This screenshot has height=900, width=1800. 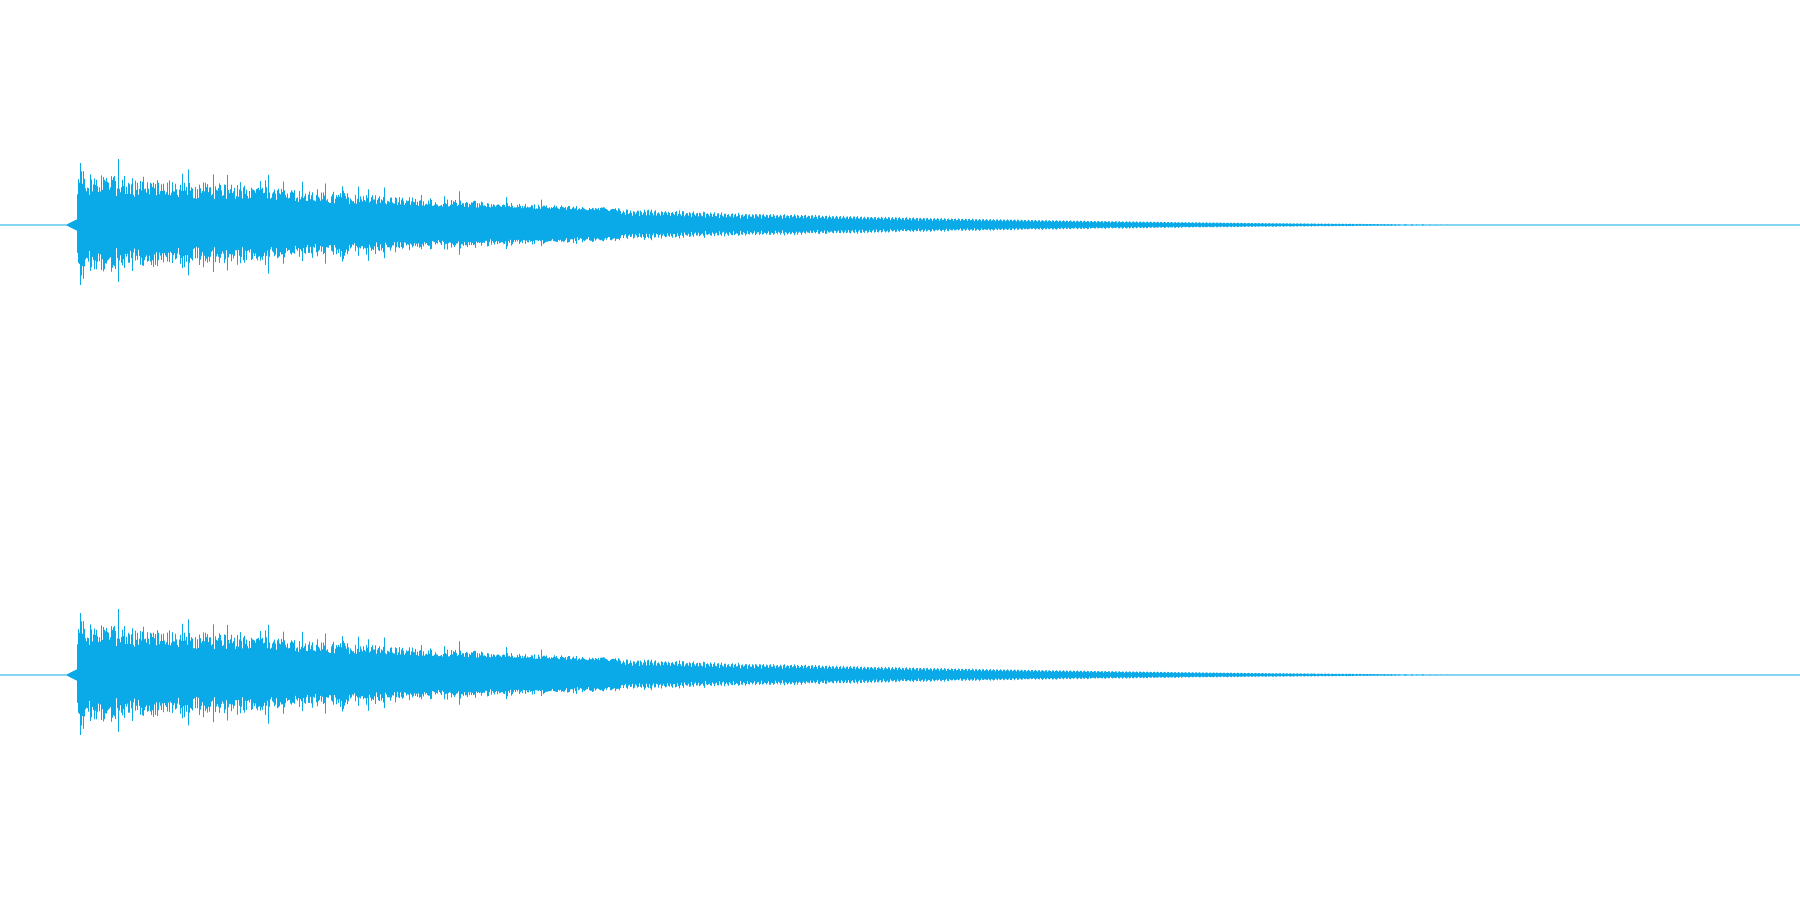 I want to click on channel-1-track, so click(x=900, y=222).